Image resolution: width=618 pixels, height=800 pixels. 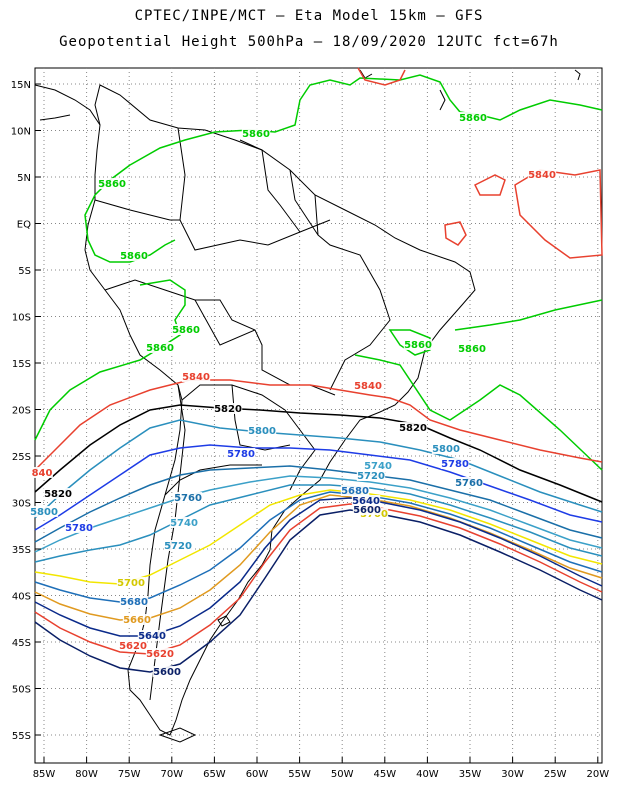 I want to click on lon-label: 60W, so click(x=257, y=774).